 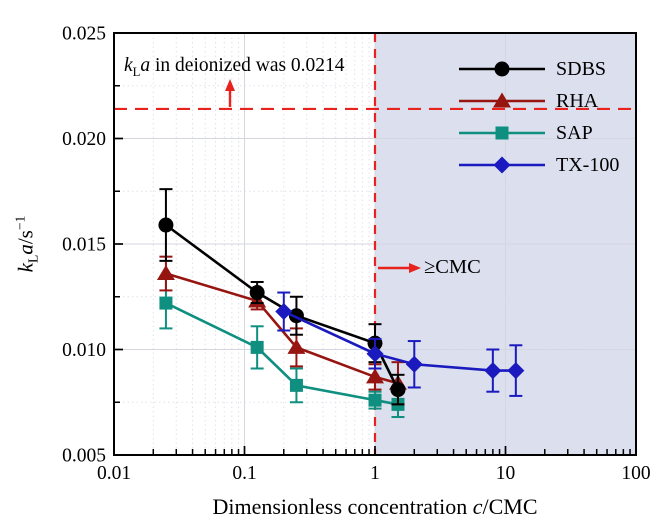 I want to click on legend-label-sap: SAP, so click(x=574, y=133).